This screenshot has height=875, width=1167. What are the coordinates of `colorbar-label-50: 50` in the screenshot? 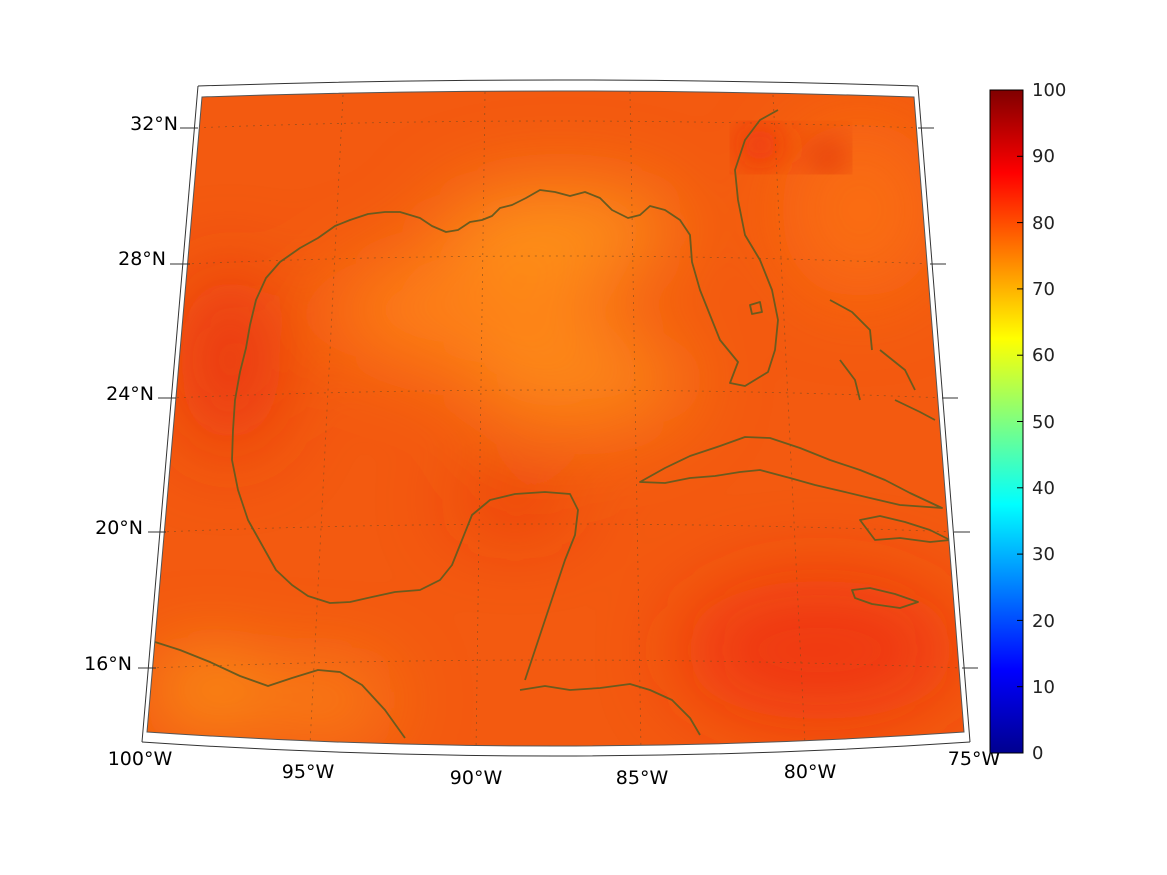 It's located at (1043, 422).